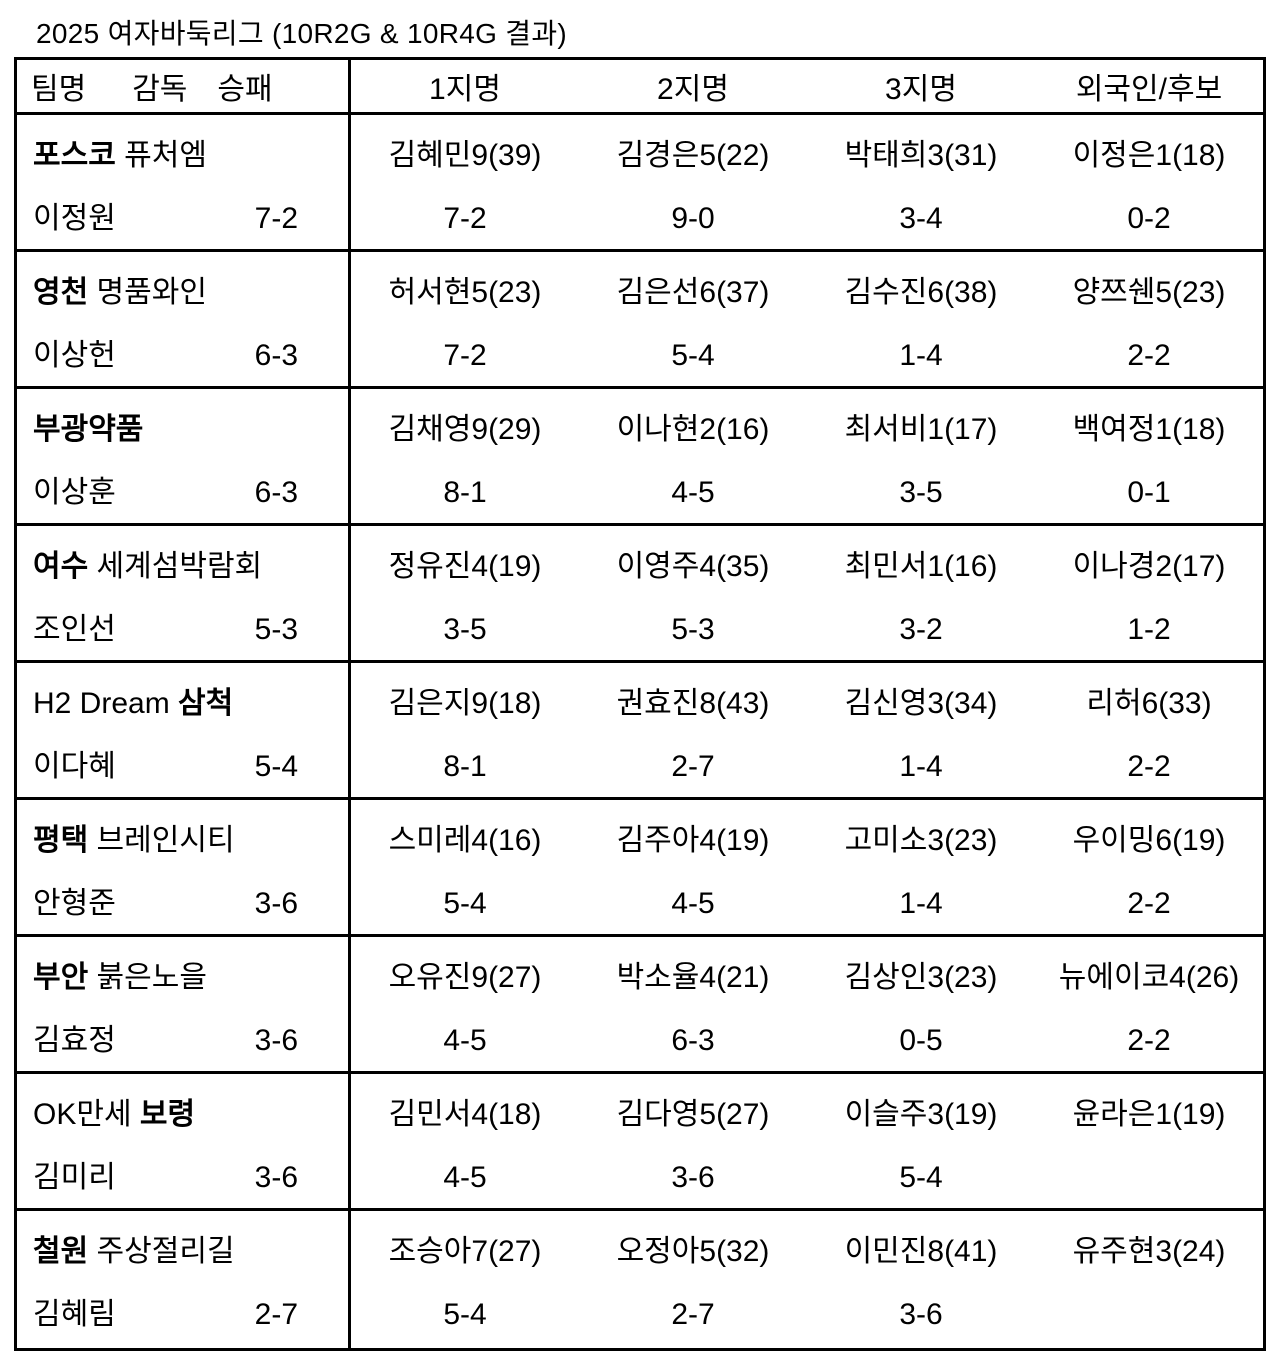 Image resolution: width=1280 pixels, height=1354 pixels. Describe the element at coordinates (465, 703) in the screenshot. I see `player-name: 김은지9(18)` at that location.